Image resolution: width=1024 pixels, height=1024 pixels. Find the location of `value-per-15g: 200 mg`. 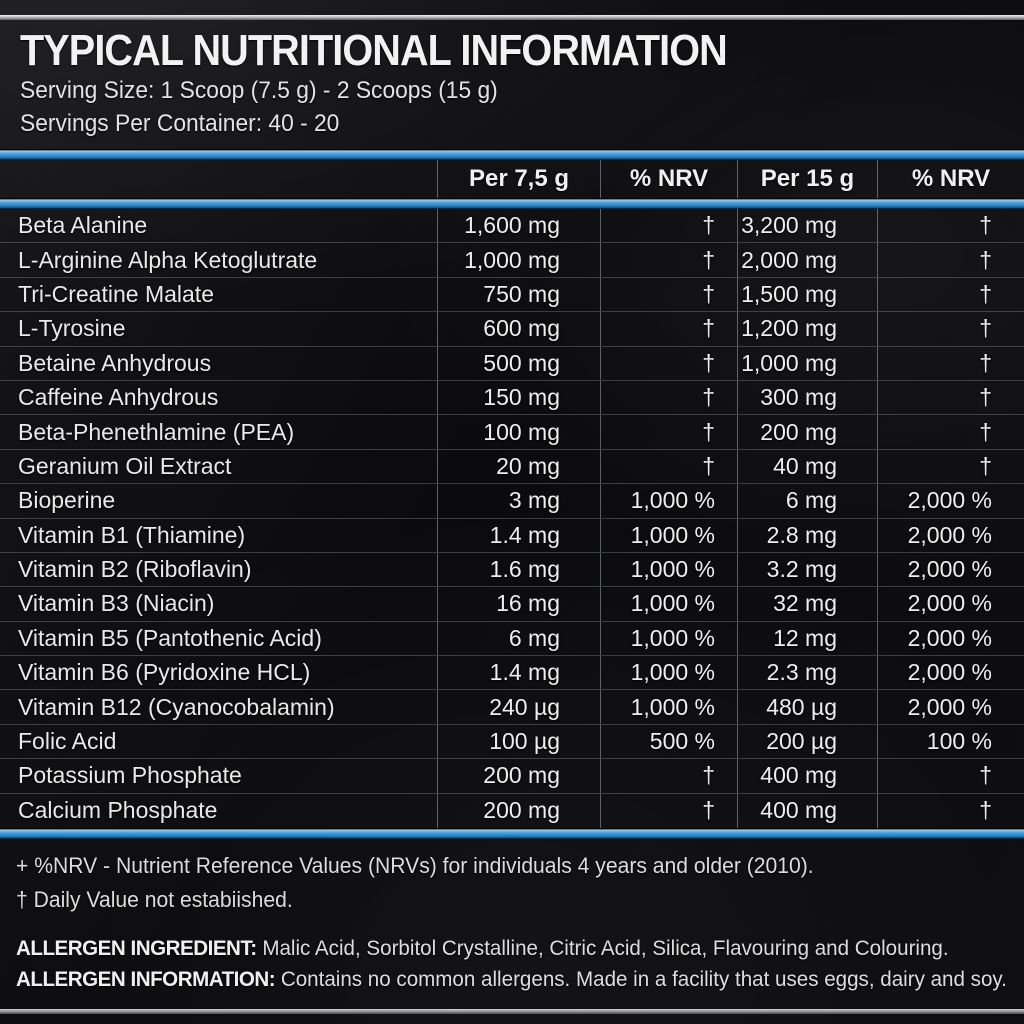

value-per-15g: 200 mg is located at coordinates (807, 432).